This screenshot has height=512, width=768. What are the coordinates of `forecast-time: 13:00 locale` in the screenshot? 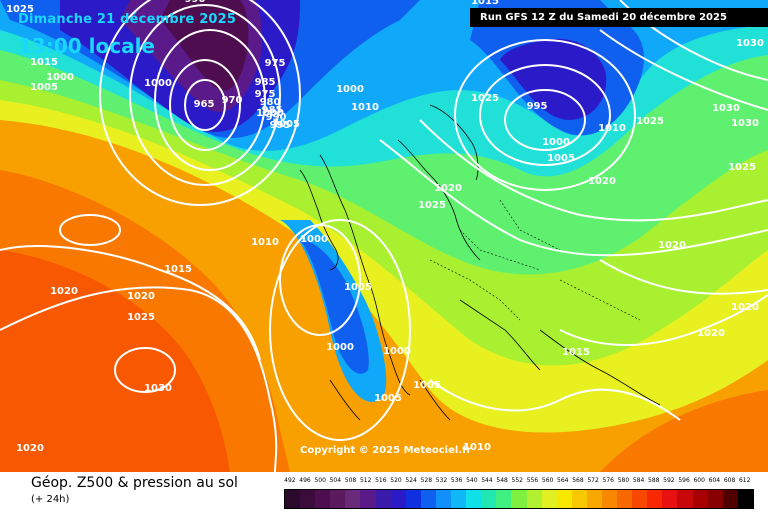 It's located at (86, 46).